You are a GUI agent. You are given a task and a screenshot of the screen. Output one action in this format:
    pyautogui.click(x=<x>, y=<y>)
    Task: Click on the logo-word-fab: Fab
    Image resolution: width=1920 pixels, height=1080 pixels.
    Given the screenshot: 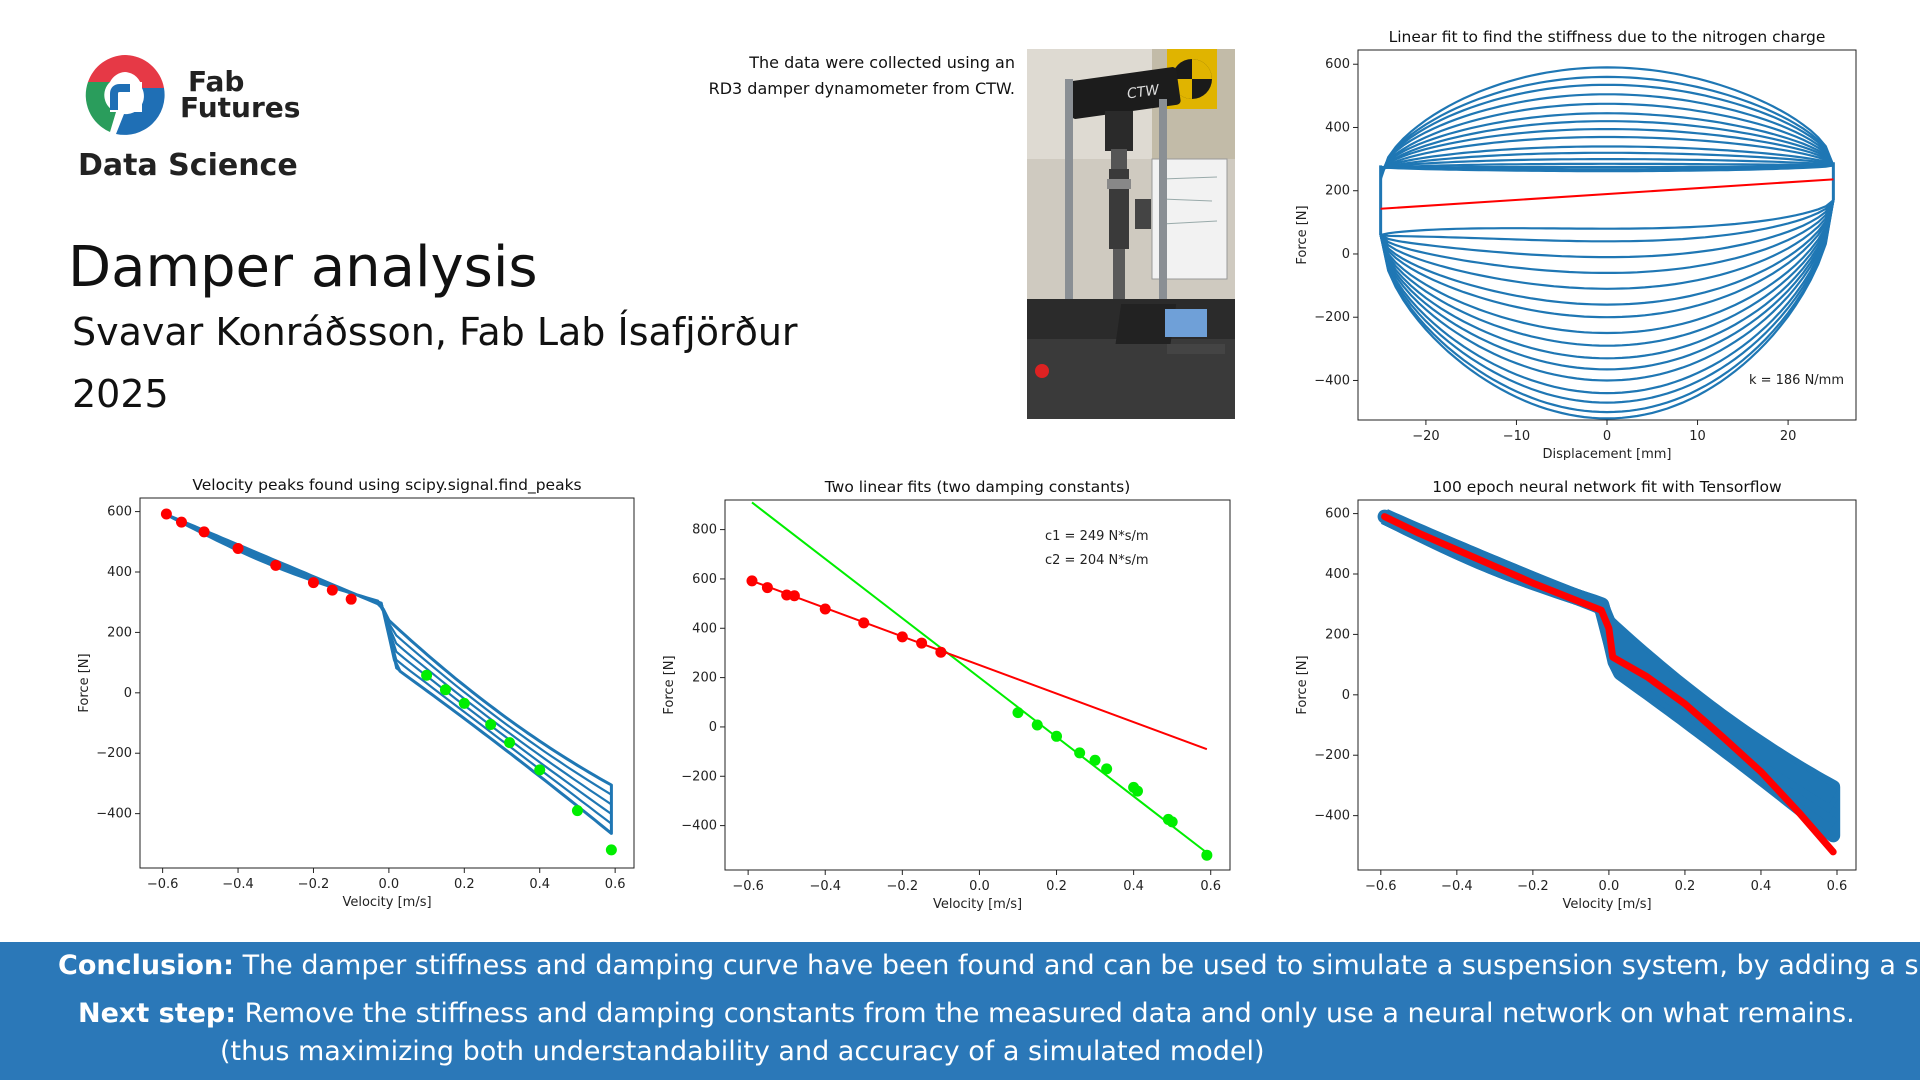 What is the action you would take?
    pyautogui.click(x=216, y=81)
    